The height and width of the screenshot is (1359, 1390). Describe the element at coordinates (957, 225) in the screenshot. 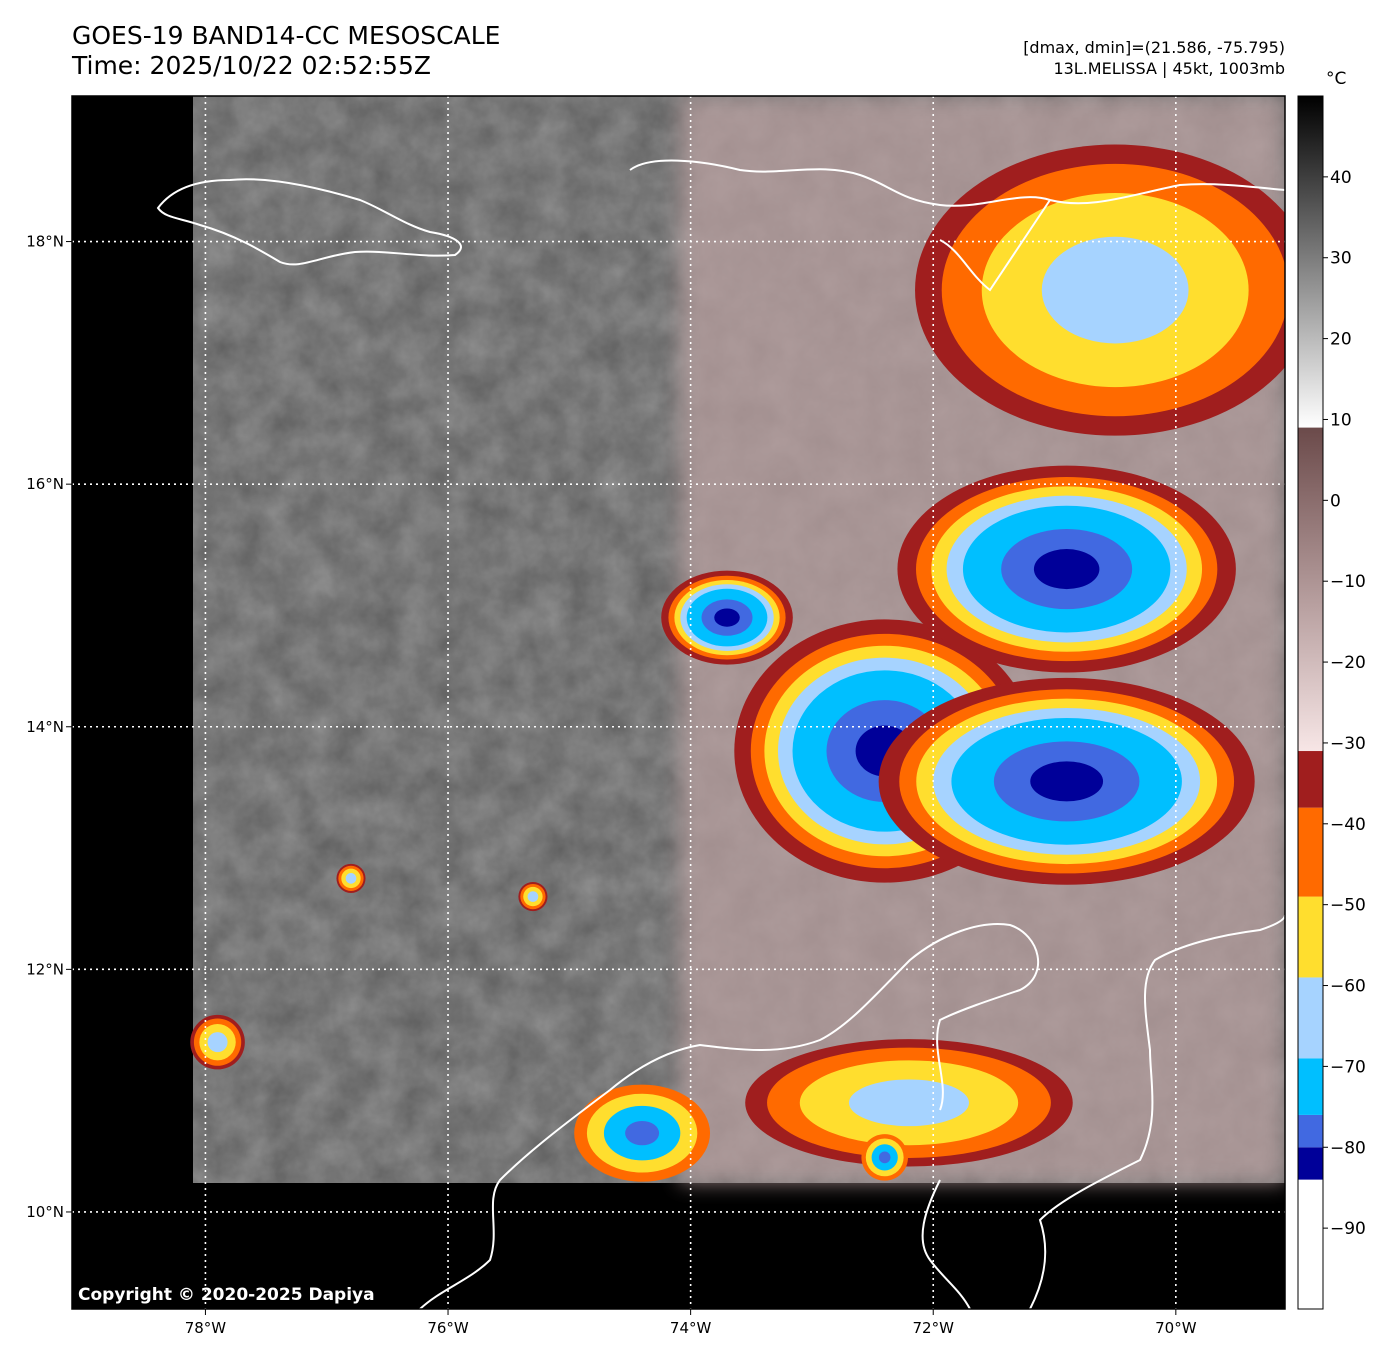

I see `hispaniola-coastline` at that location.